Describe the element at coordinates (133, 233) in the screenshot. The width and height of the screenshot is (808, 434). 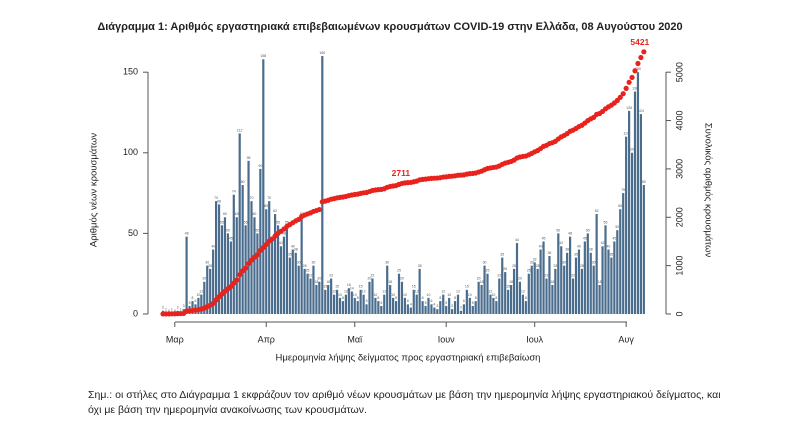
I see `y-tick-label: 50` at that location.